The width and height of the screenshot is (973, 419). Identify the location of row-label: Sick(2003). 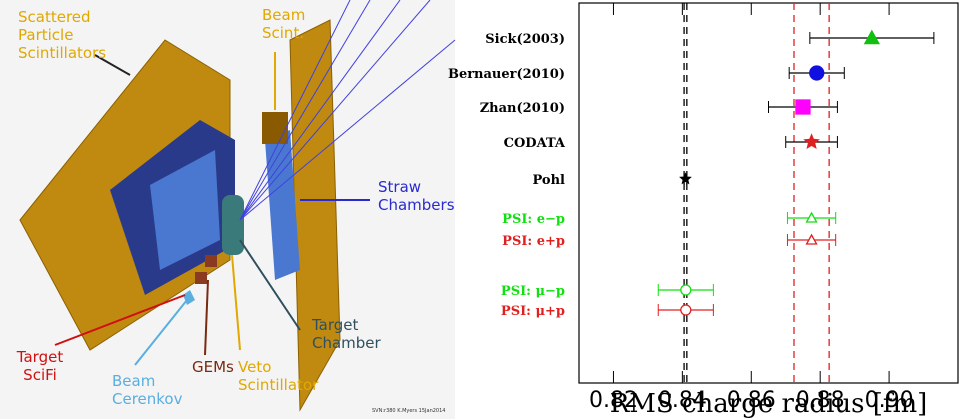
(525, 39).